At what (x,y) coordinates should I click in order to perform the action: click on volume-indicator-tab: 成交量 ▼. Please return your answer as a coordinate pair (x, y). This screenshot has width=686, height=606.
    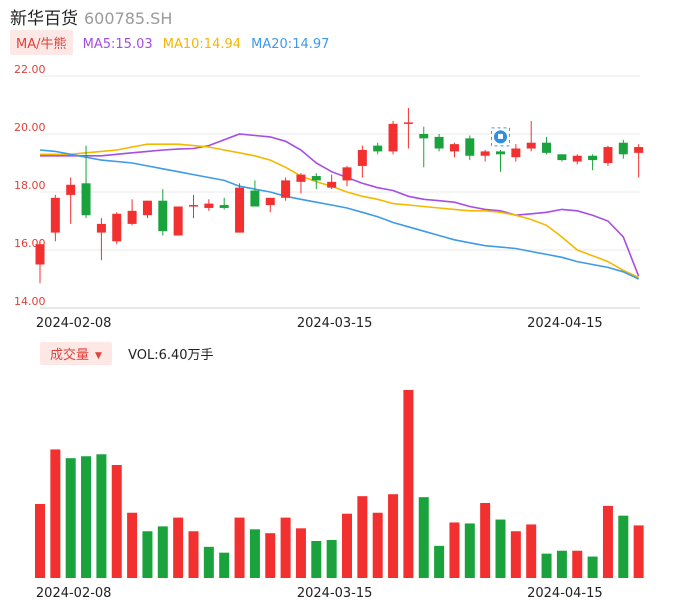
    Looking at the image, I should click on (76, 353).